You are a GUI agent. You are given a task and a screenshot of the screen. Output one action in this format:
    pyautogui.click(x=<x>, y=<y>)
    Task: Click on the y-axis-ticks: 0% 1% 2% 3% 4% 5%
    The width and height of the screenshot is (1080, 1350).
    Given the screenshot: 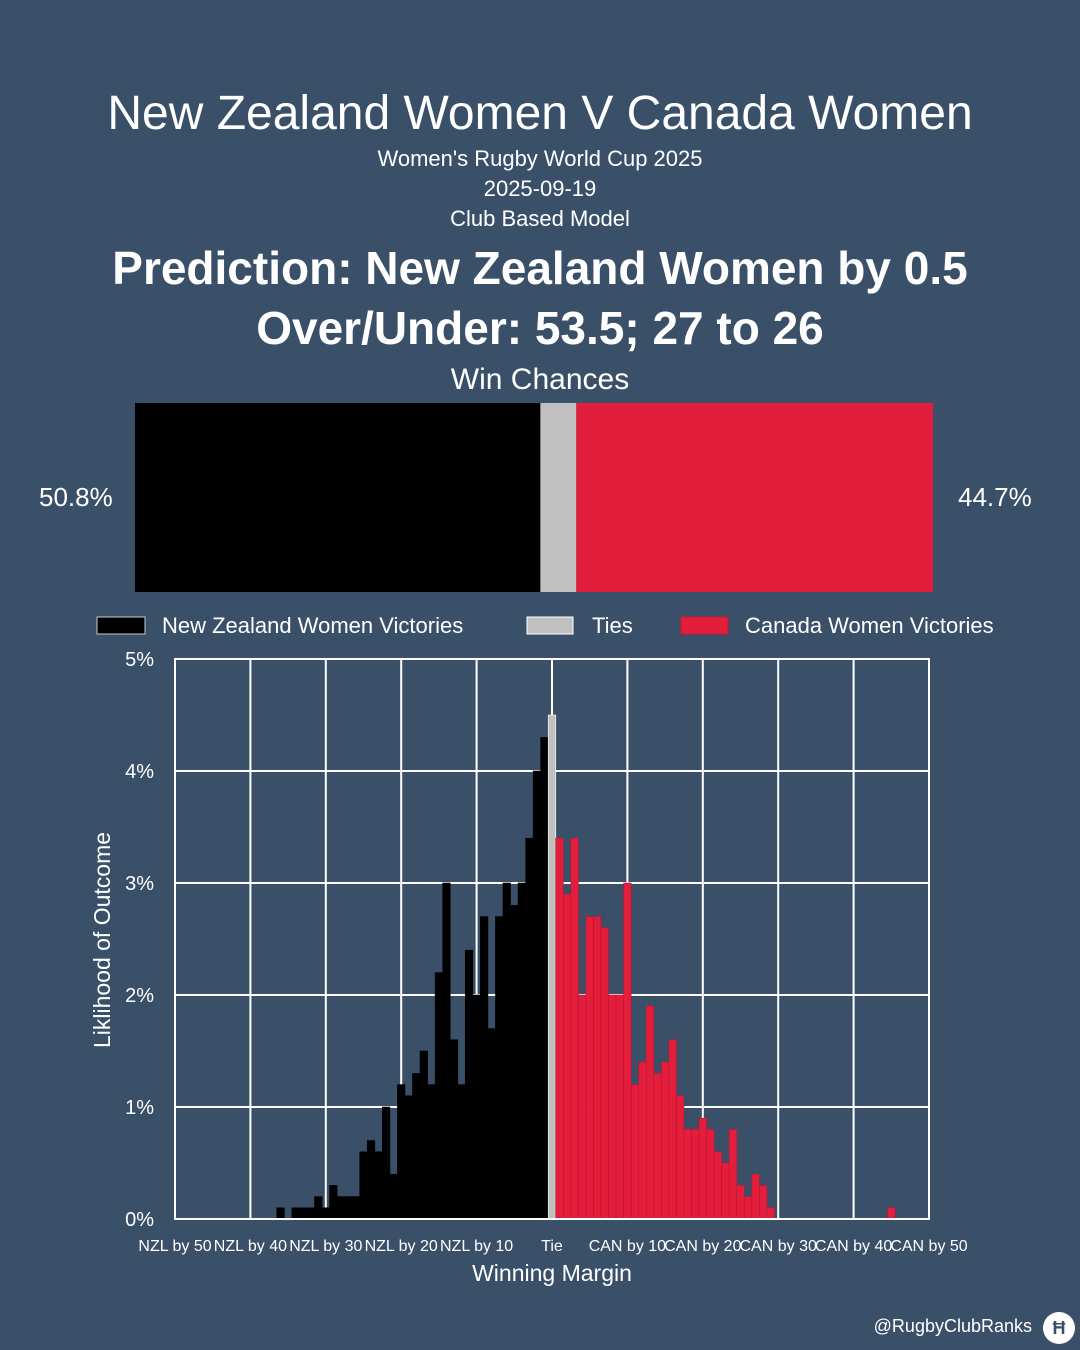 What is the action you would take?
    pyautogui.click(x=139, y=940)
    